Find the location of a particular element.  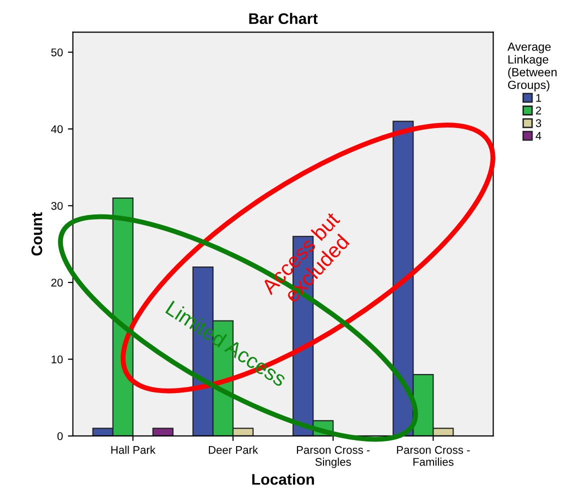

x-tick-label: Parson Cross - Families is located at coordinates (433, 456).